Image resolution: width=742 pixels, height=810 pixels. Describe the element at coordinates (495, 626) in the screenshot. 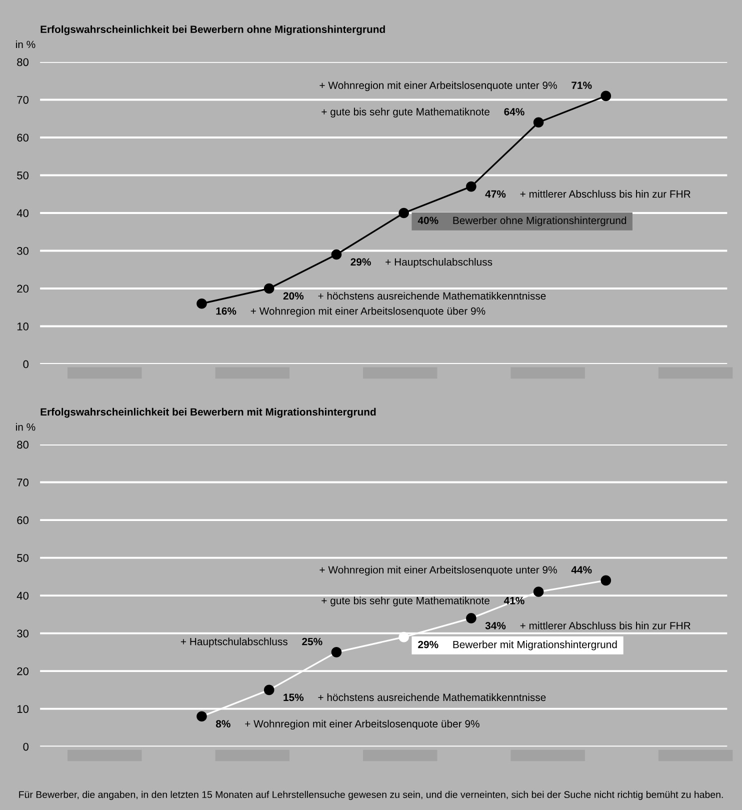

I see `data-label: 34%` at that location.